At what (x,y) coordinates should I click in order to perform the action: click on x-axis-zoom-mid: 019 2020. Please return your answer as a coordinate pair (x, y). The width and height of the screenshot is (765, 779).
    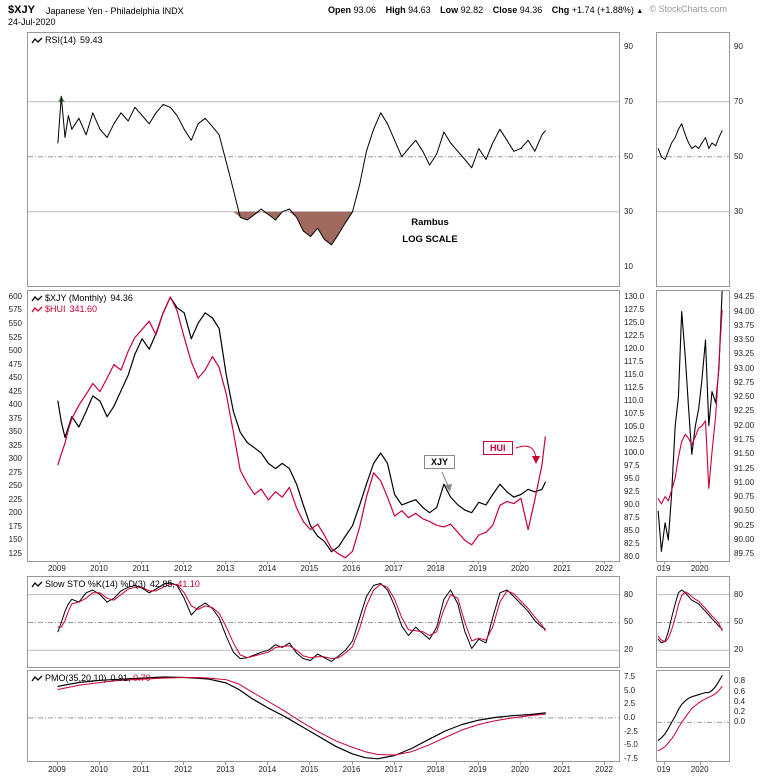
    Looking at the image, I should click on (692, 568).